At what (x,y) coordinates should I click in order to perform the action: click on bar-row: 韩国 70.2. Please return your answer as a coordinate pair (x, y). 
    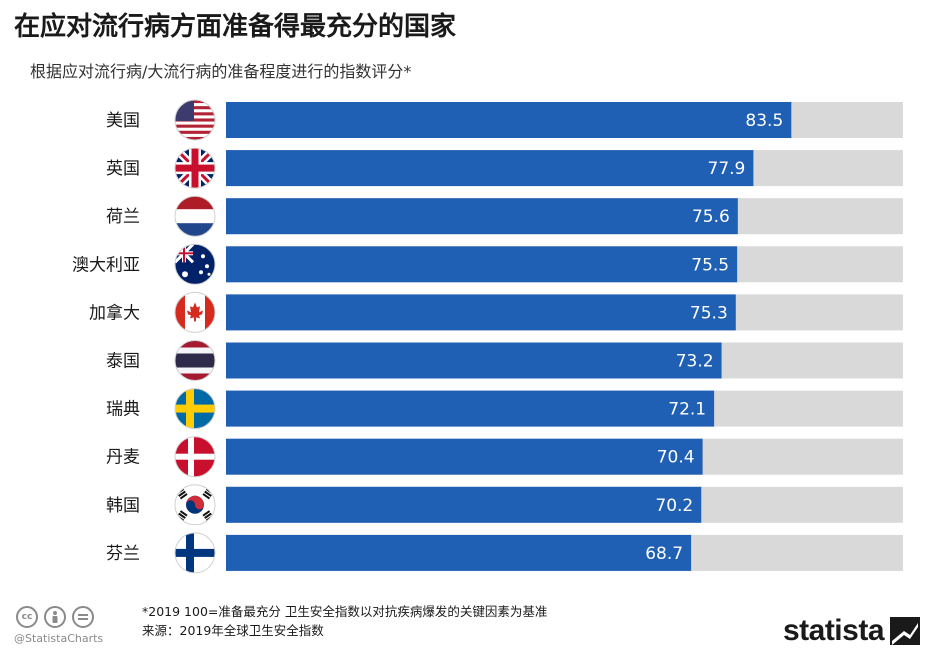
    Looking at the image, I should click on (504, 505).